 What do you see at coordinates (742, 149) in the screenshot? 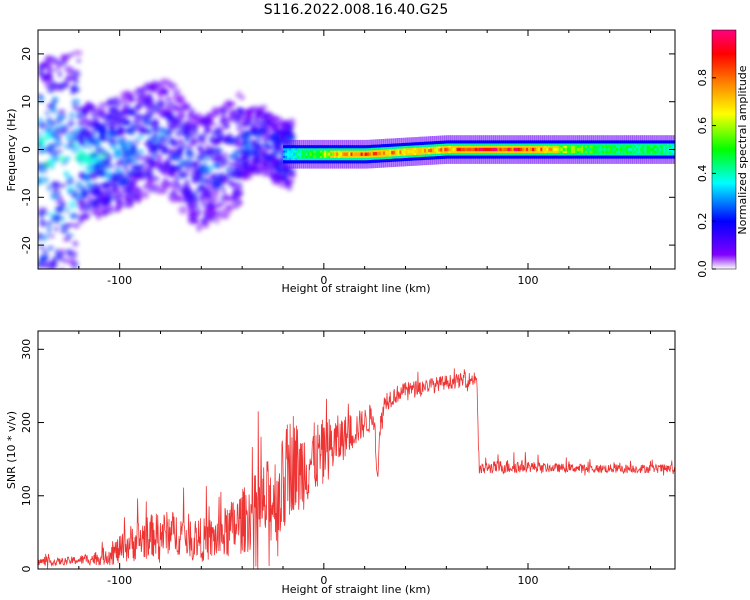
I see `colorbar-label: Normalized spectral amplitude` at bounding box center [742, 149].